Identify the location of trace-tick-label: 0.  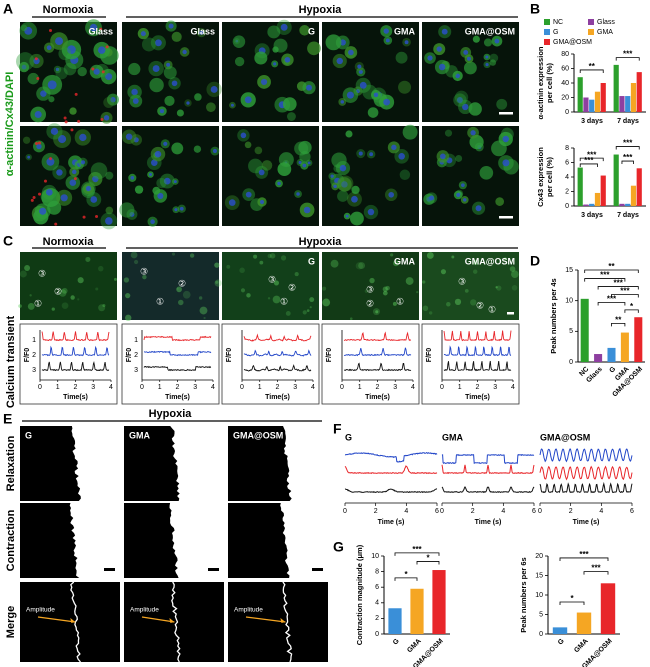
(342, 387).